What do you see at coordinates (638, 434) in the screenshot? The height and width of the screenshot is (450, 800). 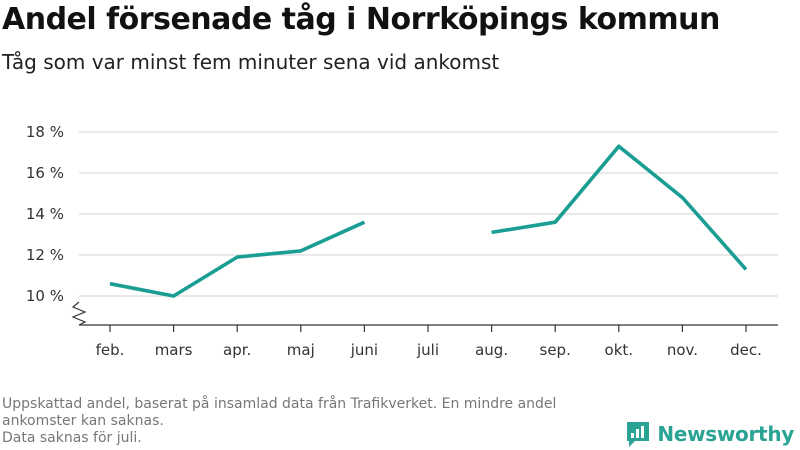 I see `bar-chart-speech-icon` at bounding box center [638, 434].